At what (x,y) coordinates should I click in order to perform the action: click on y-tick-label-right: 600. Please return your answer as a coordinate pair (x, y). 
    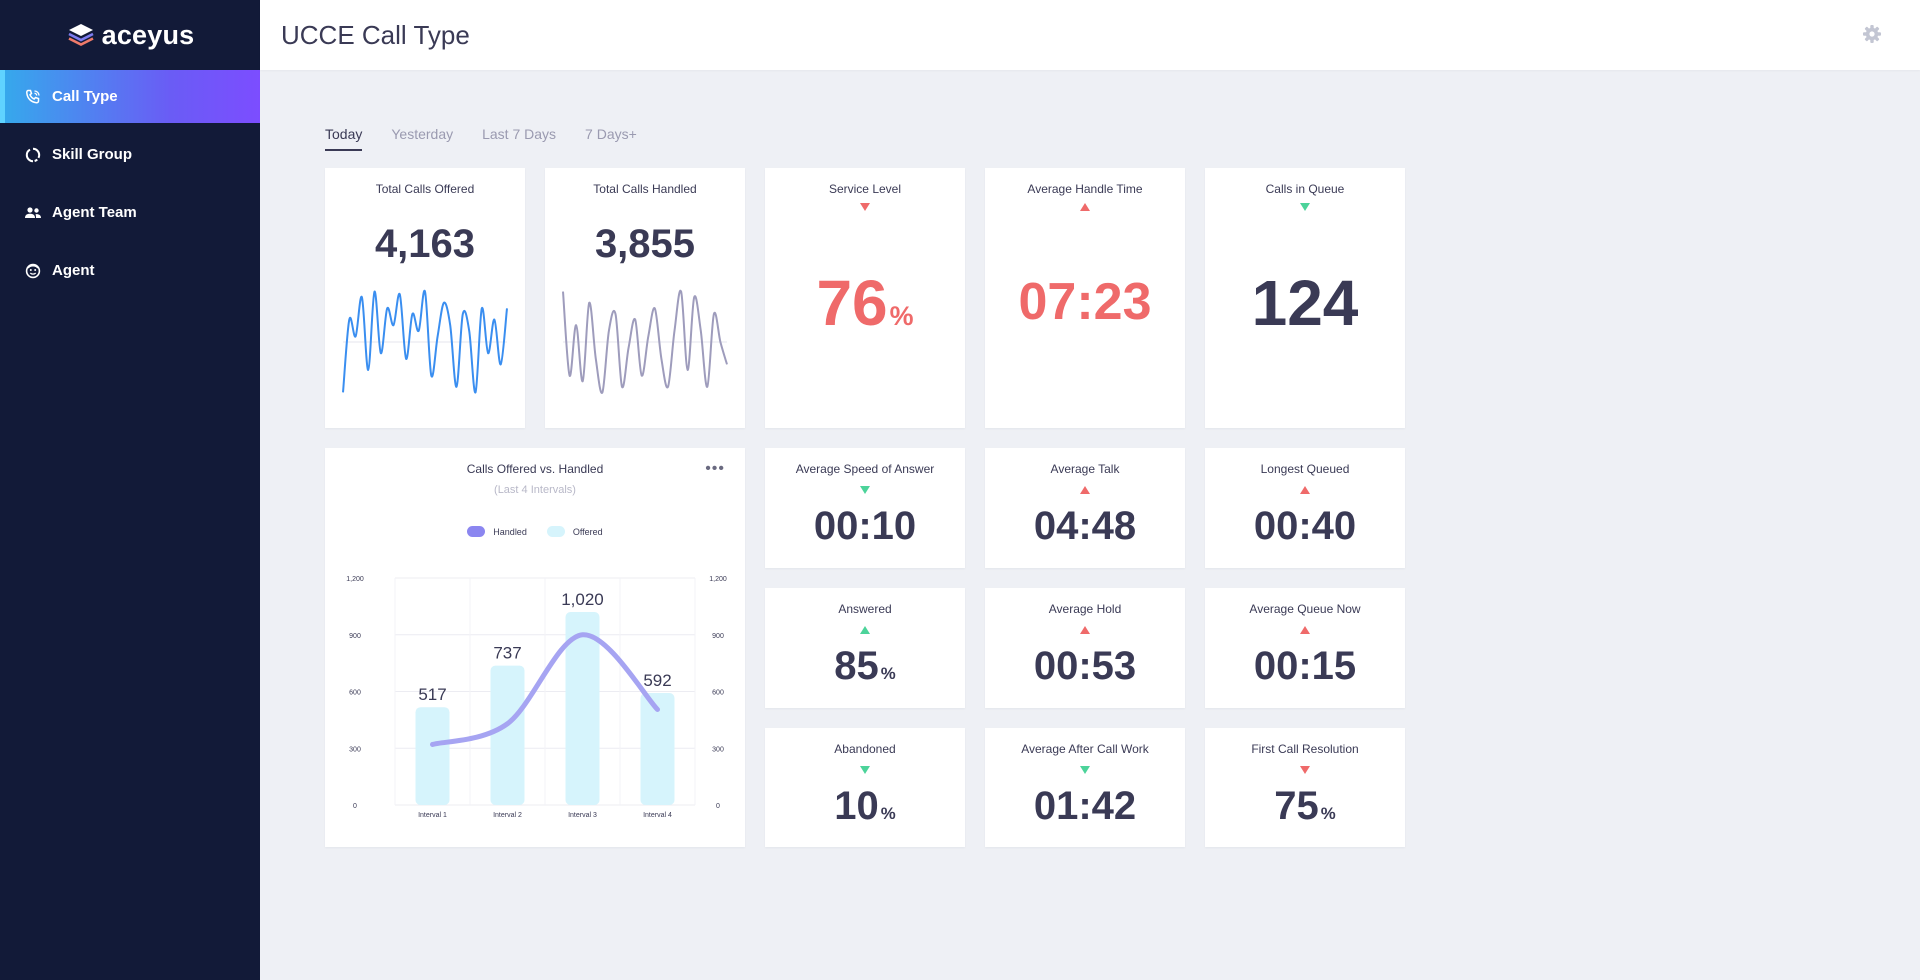
    Looking at the image, I should click on (718, 693).